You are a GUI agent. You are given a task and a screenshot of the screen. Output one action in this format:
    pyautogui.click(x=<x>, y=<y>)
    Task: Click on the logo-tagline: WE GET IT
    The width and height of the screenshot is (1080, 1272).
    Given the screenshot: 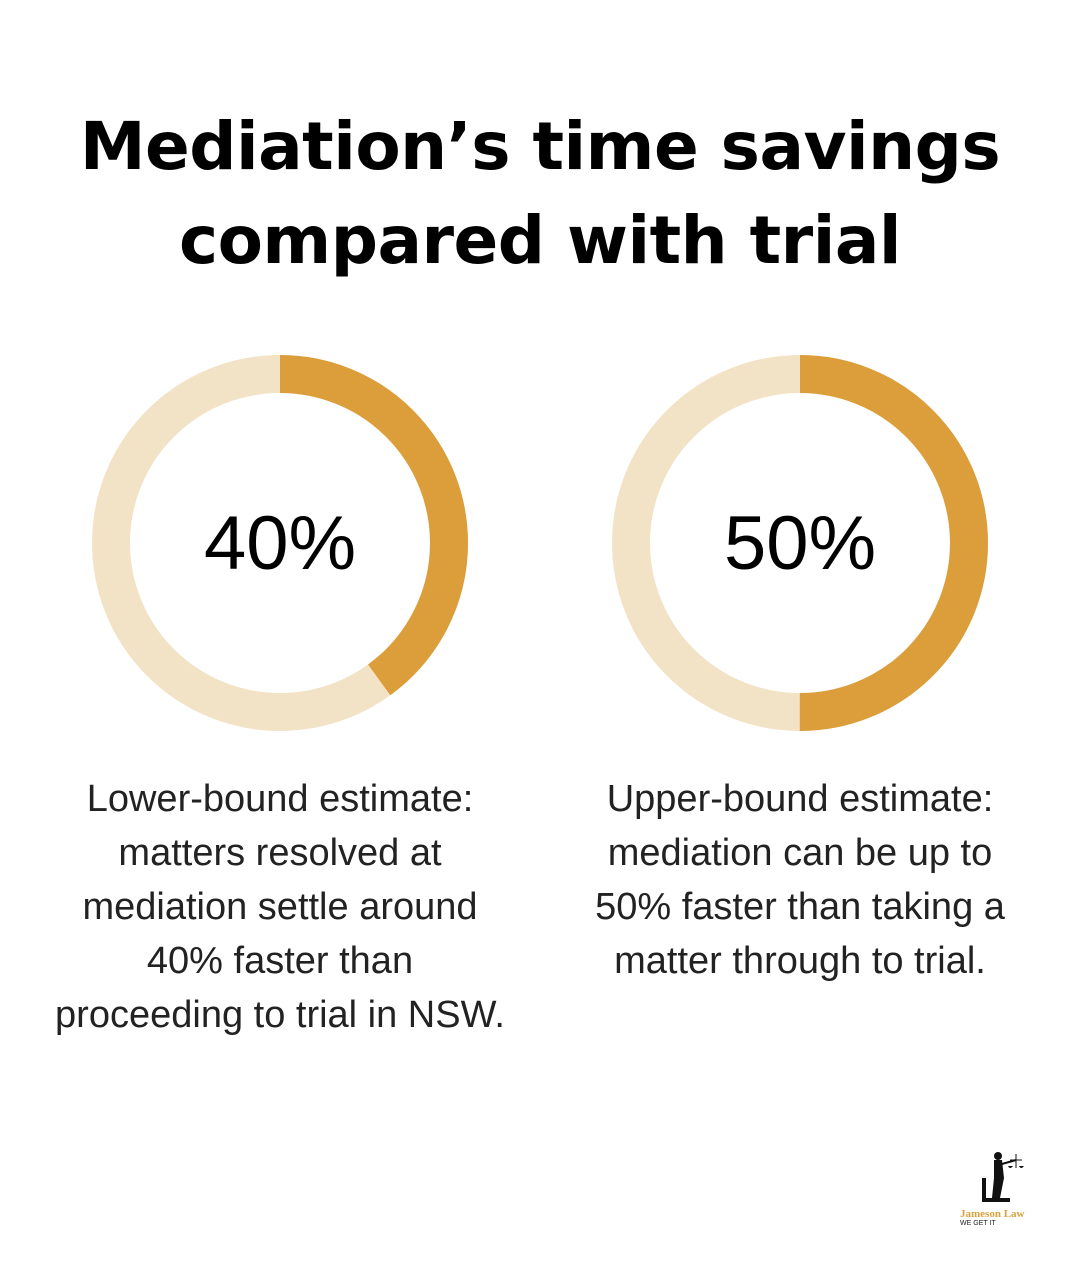 What is the action you would take?
    pyautogui.click(x=978, y=1223)
    